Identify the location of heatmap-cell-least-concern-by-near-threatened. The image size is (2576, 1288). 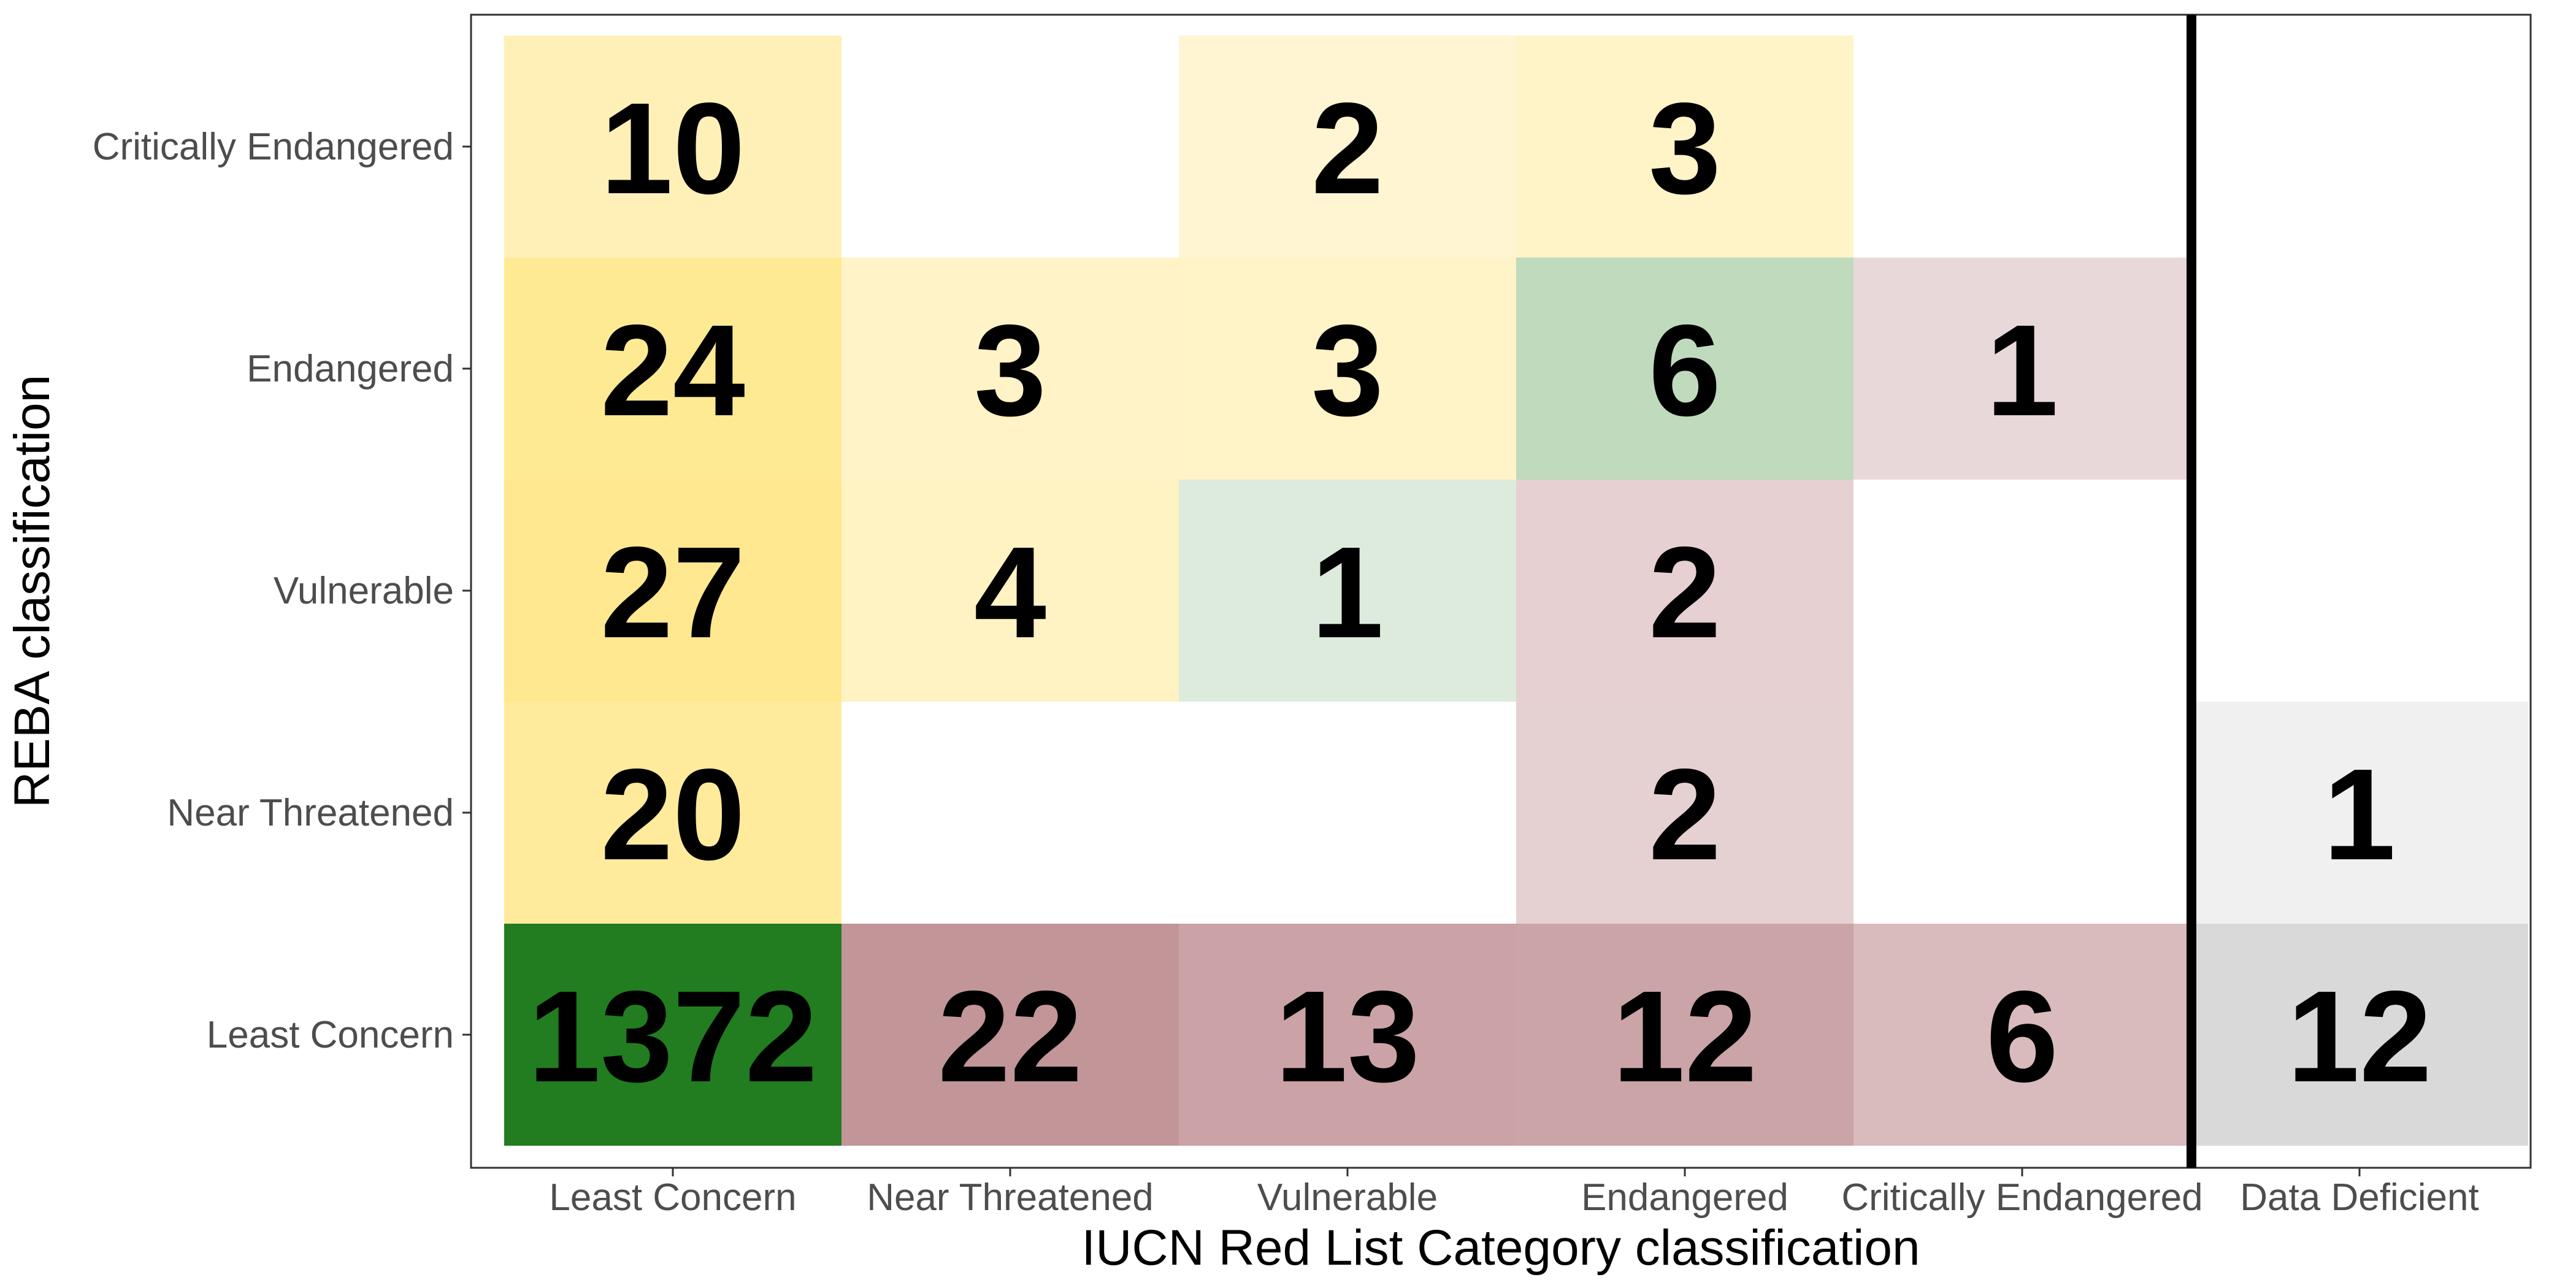
(1010, 1035).